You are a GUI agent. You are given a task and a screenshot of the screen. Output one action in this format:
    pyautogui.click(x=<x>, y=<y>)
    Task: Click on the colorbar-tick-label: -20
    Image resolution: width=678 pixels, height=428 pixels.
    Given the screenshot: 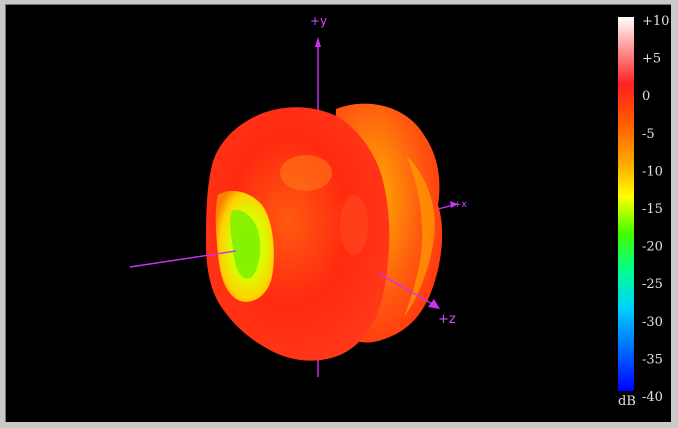 What is the action you would take?
    pyautogui.click(x=652, y=247)
    